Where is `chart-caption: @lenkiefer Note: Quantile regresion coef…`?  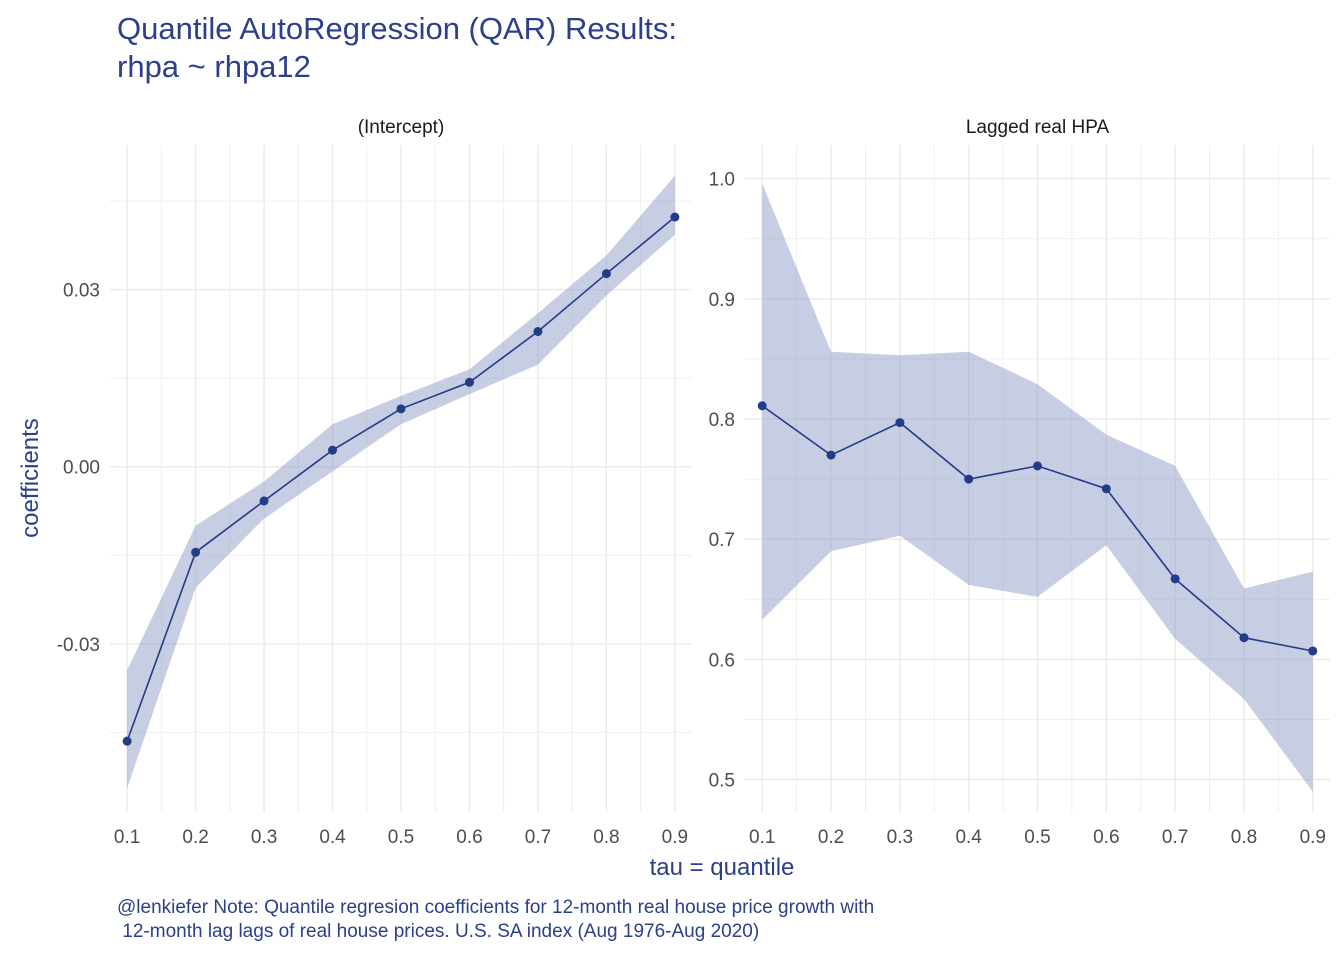
chart-caption: @lenkiefer Note: Quantile regresion coef… is located at coordinates (496, 919).